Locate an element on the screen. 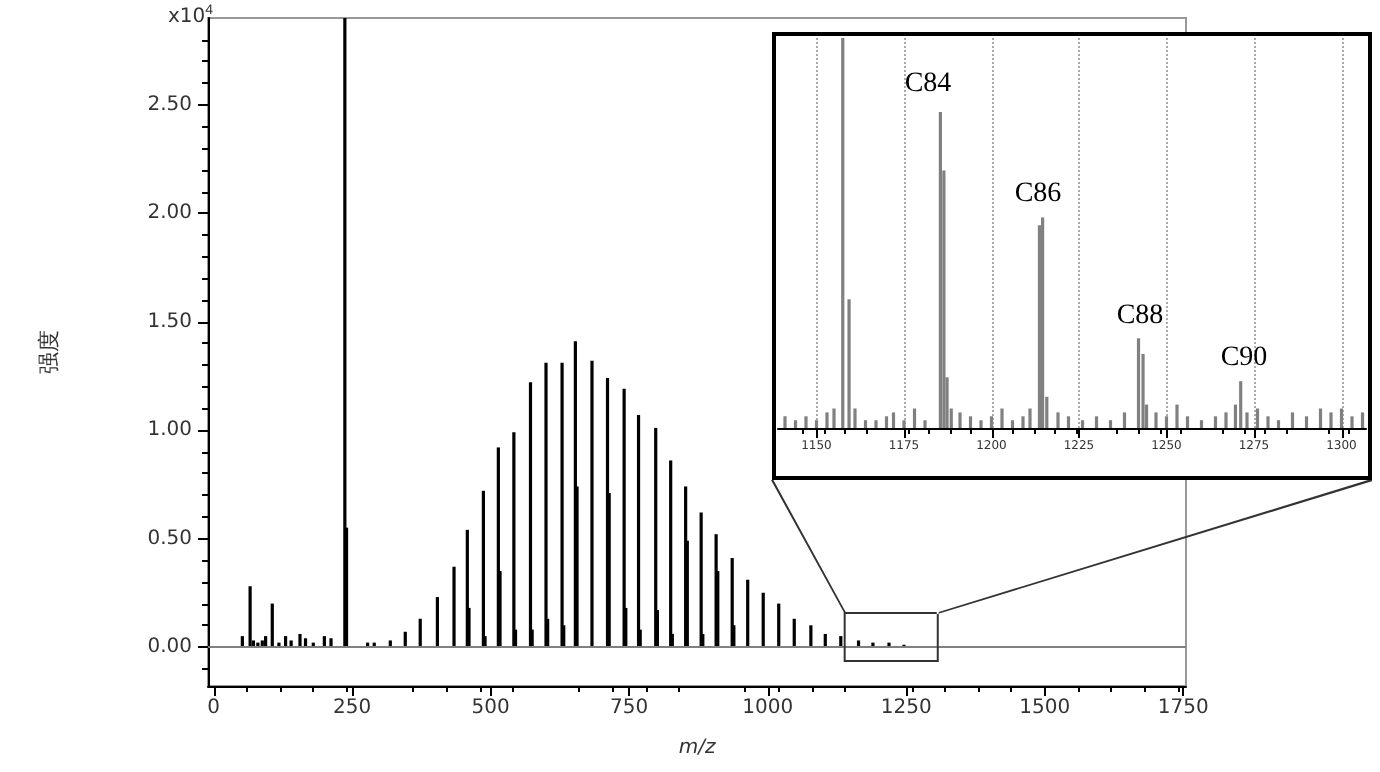 Image resolution: width=1380 pixels, height=772 pixels. annotation: C86 is located at coordinates (1038, 194).